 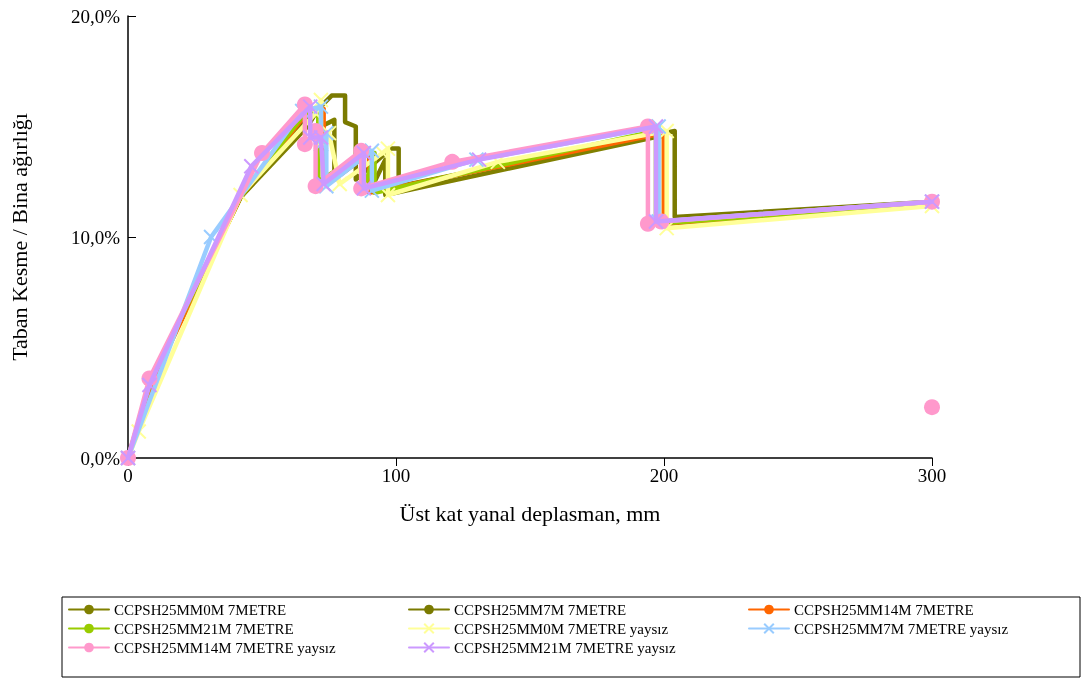 What do you see at coordinates (100, 458) in the screenshot?
I see `y-tick-label: 0,0%` at bounding box center [100, 458].